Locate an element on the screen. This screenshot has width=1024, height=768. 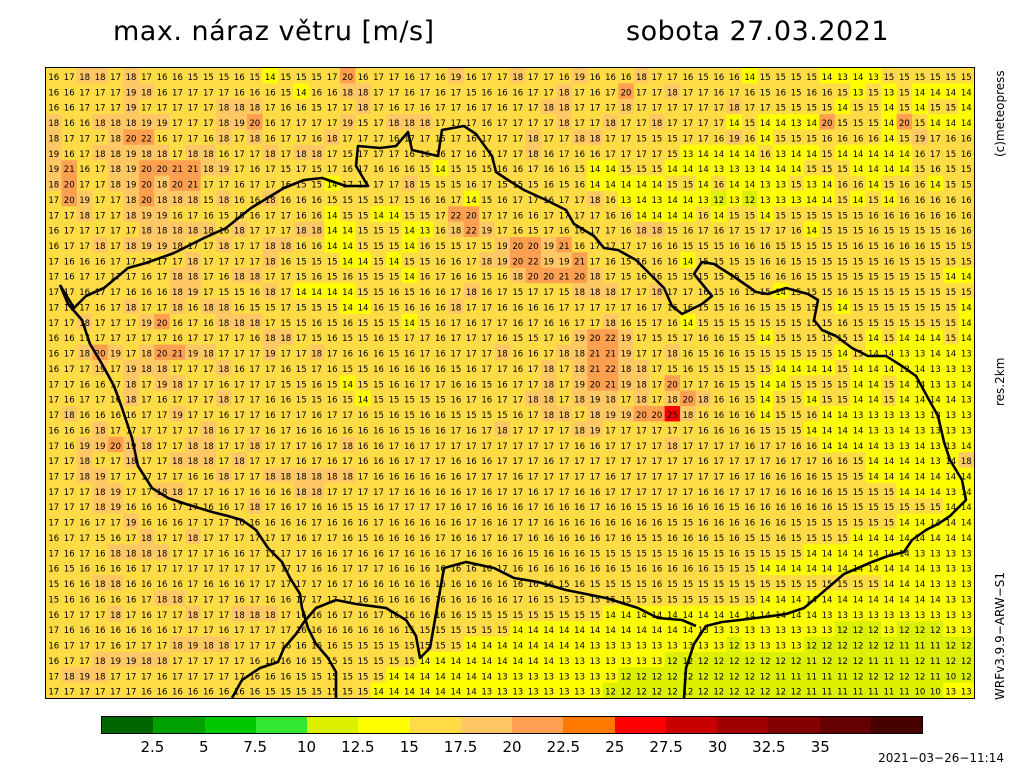
grid-value: 19 is located at coordinates (579, 339).